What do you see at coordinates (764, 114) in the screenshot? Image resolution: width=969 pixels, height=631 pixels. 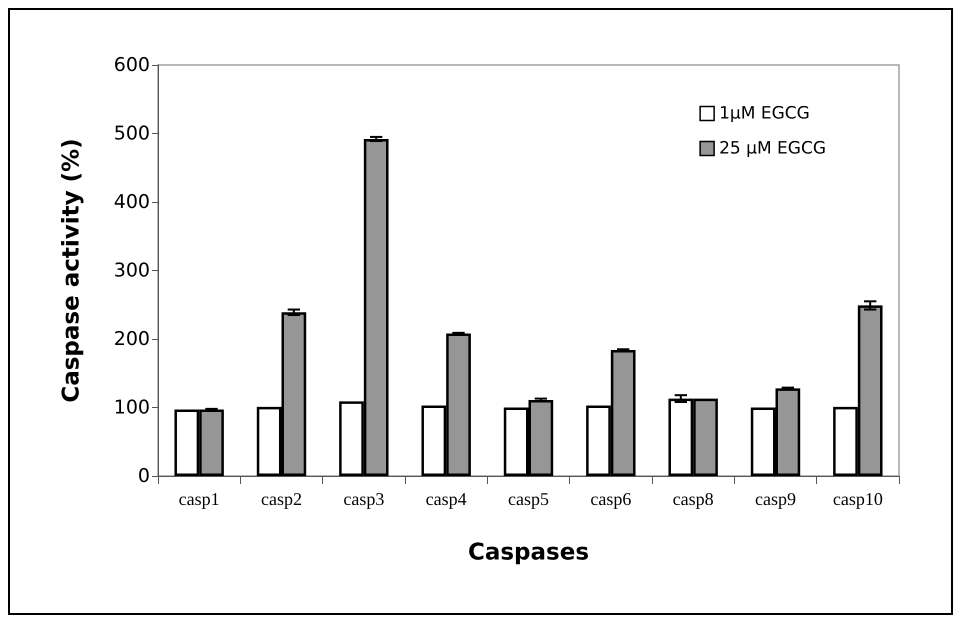 I see `legend-label: 1μM EGCG` at bounding box center [764, 114].